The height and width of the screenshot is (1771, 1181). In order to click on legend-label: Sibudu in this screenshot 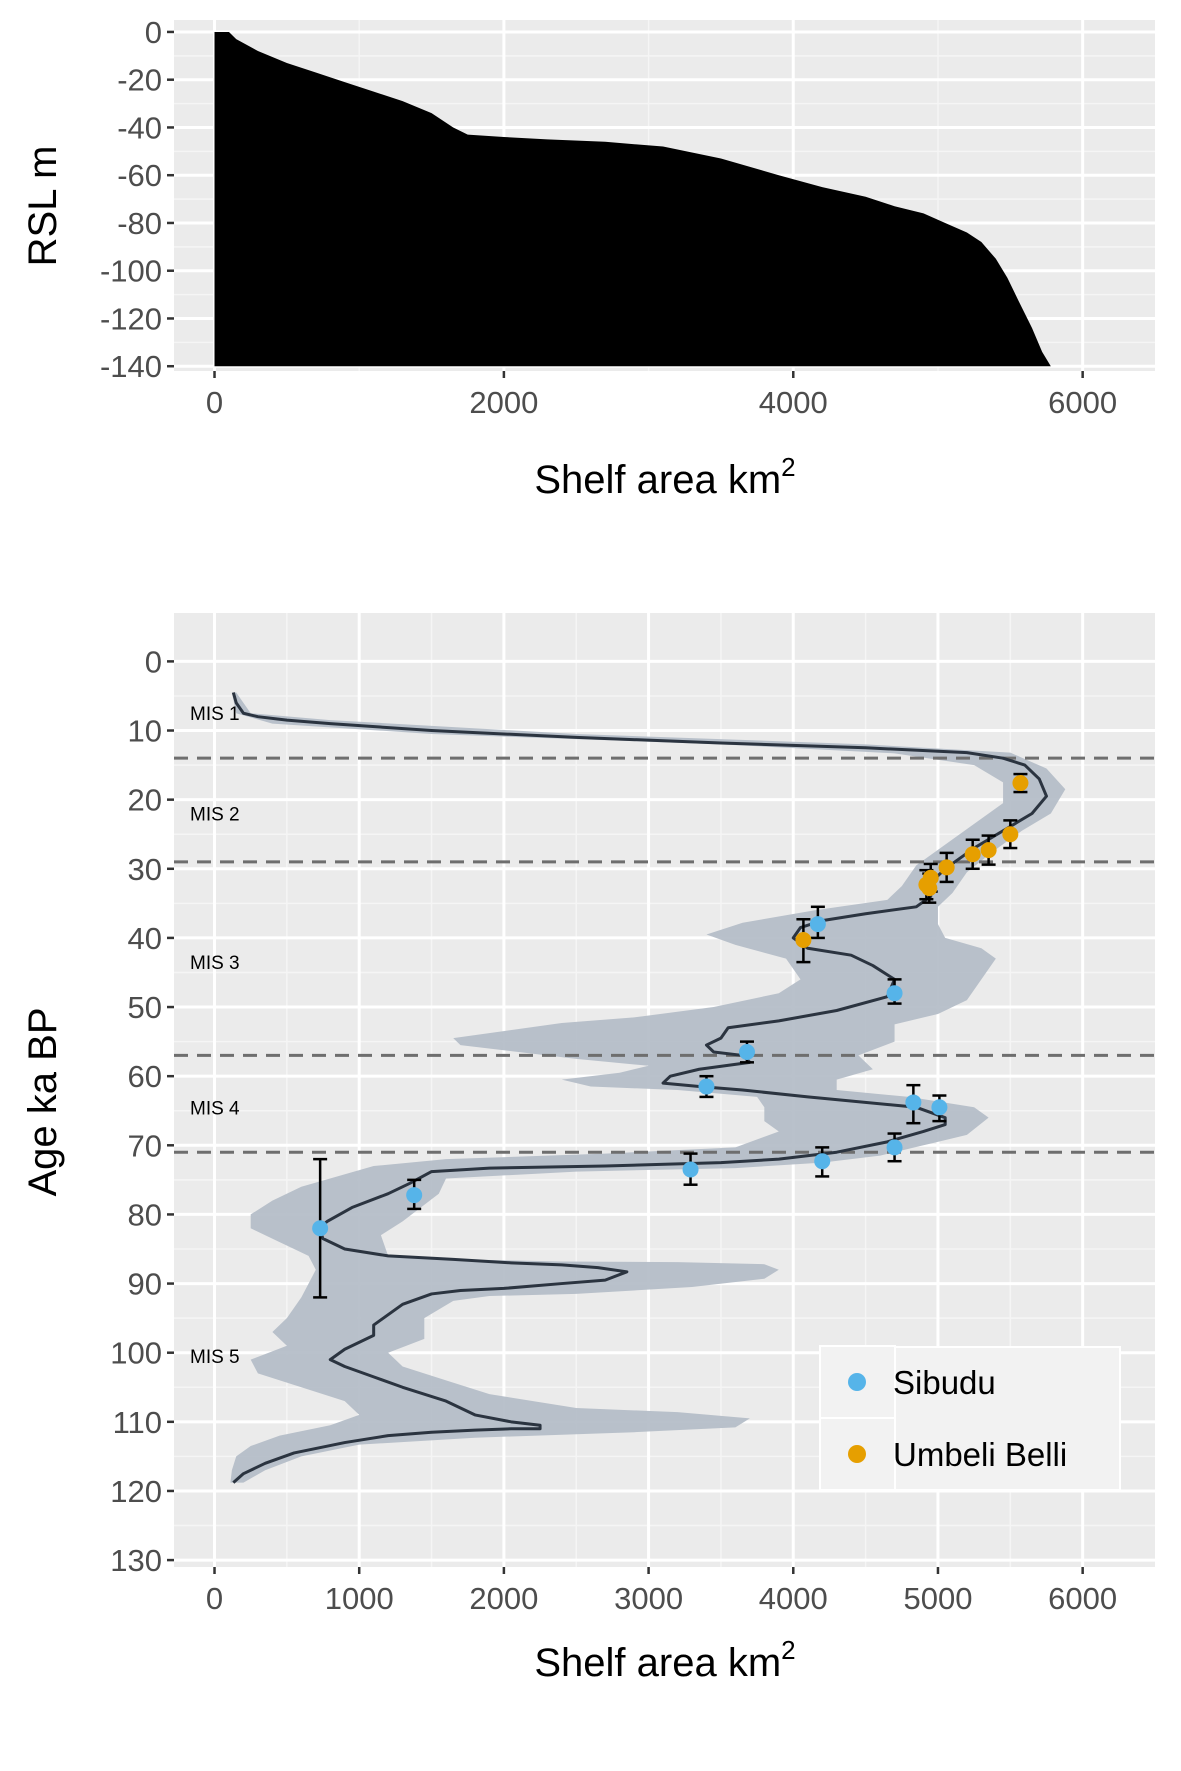, I will do `click(944, 1382)`.